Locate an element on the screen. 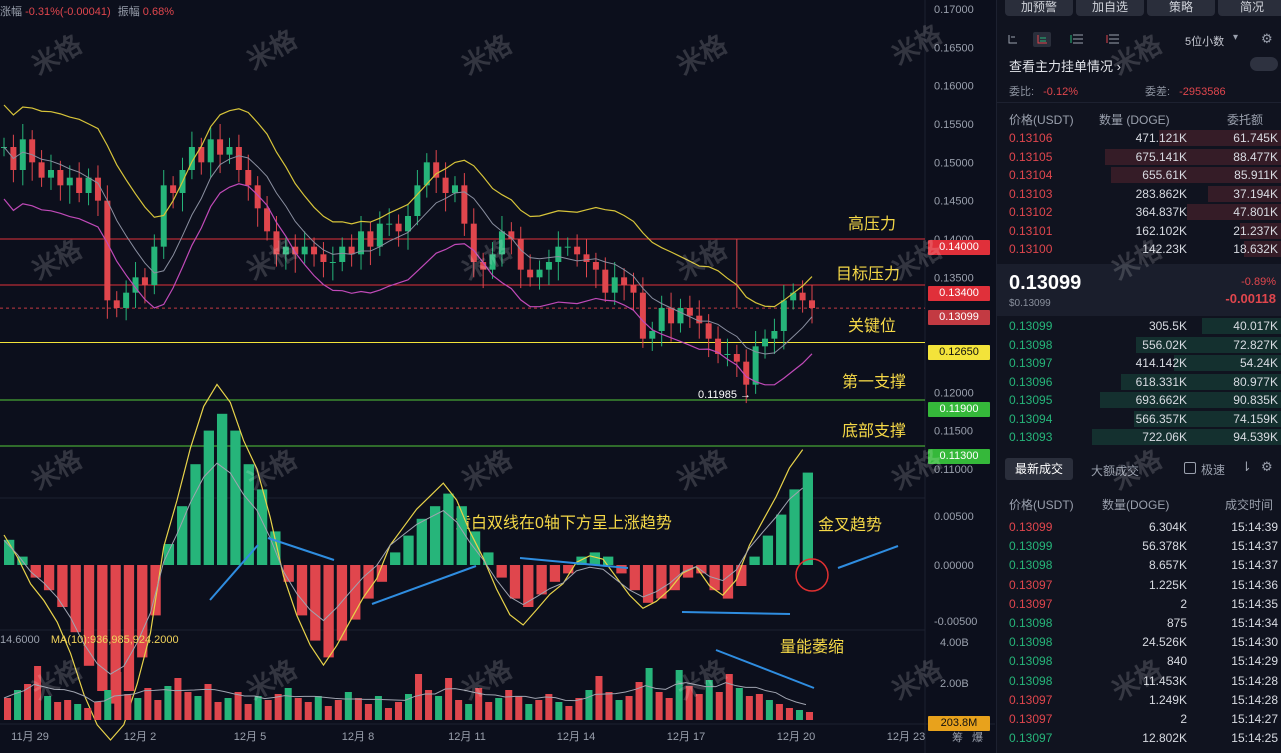 This screenshot has height=753, width=1281. ask-row: 0.13101 162.102K 21.237K is located at coordinates (1139, 231).